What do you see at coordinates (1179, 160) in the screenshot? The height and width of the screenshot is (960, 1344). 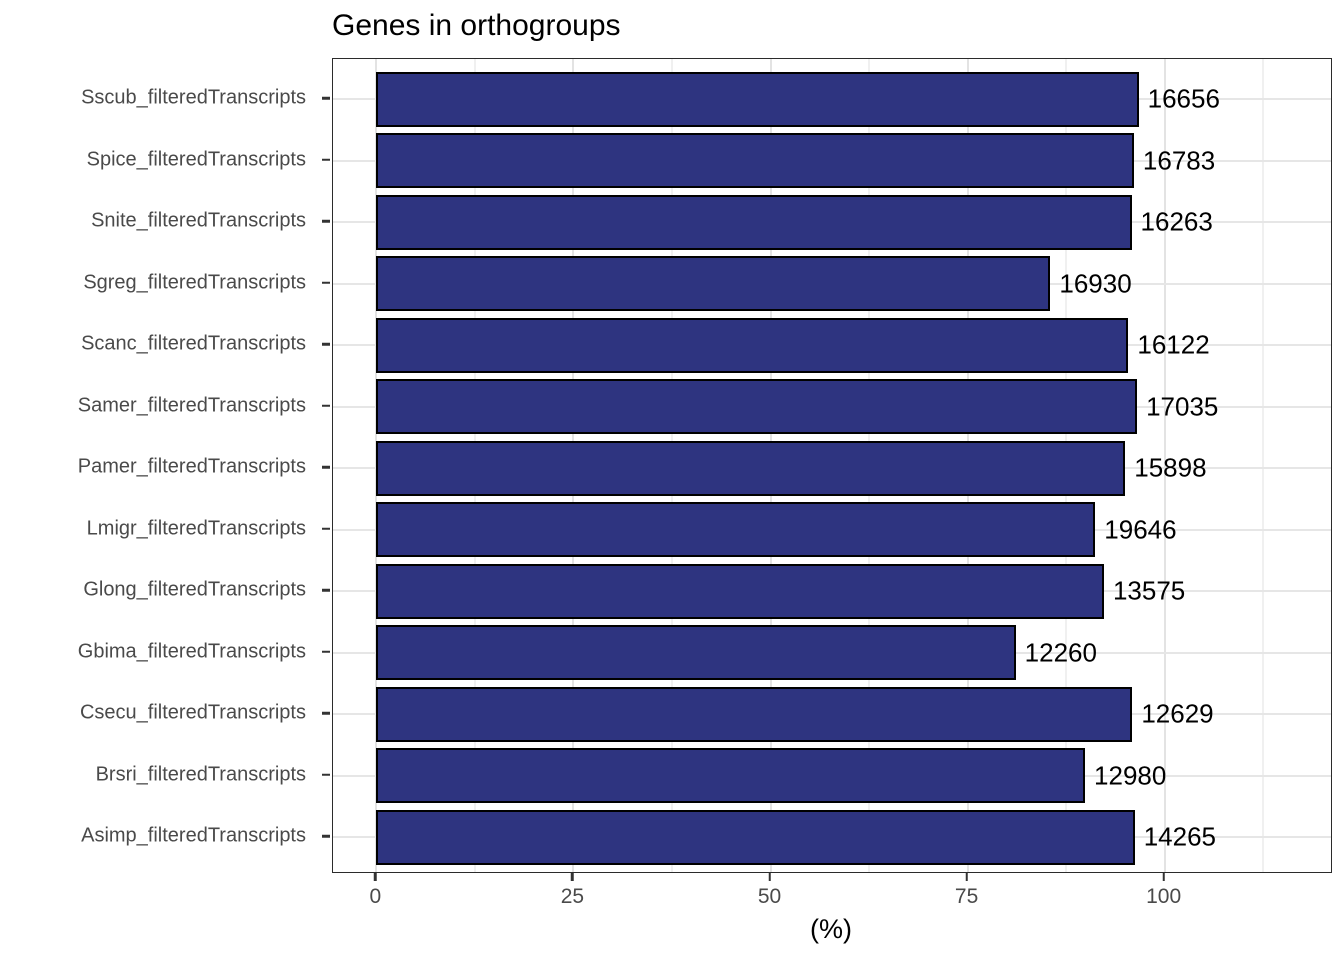 I see `bar-value-label: 16783` at bounding box center [1179, 160].